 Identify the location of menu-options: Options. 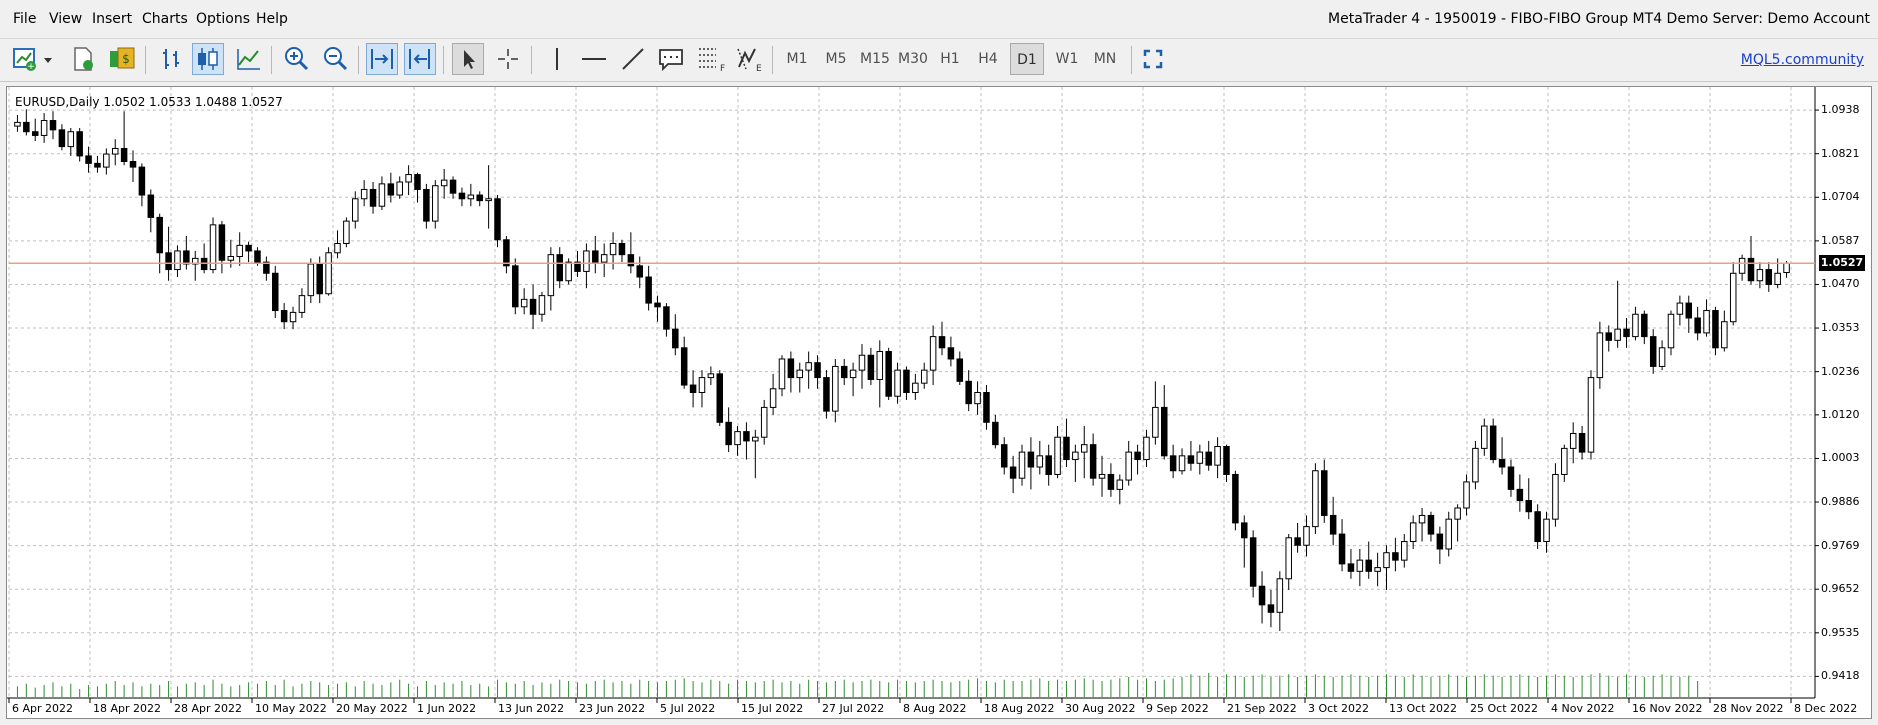
(223, 19).